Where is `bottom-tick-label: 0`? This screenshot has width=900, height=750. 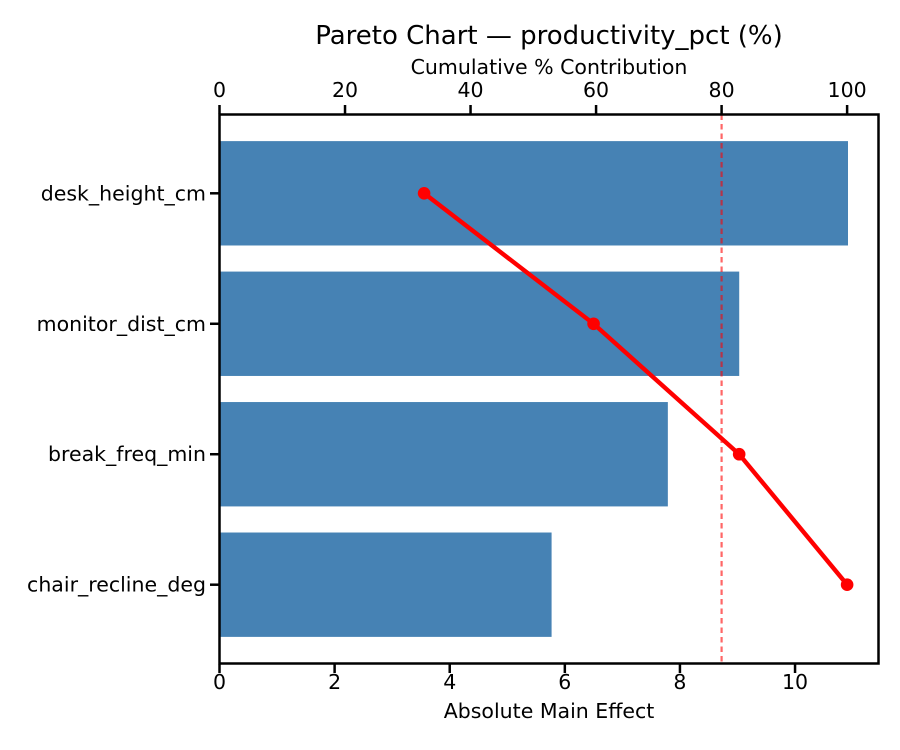
bottom-tick-label: 0 is located at coordinates (219, 682).